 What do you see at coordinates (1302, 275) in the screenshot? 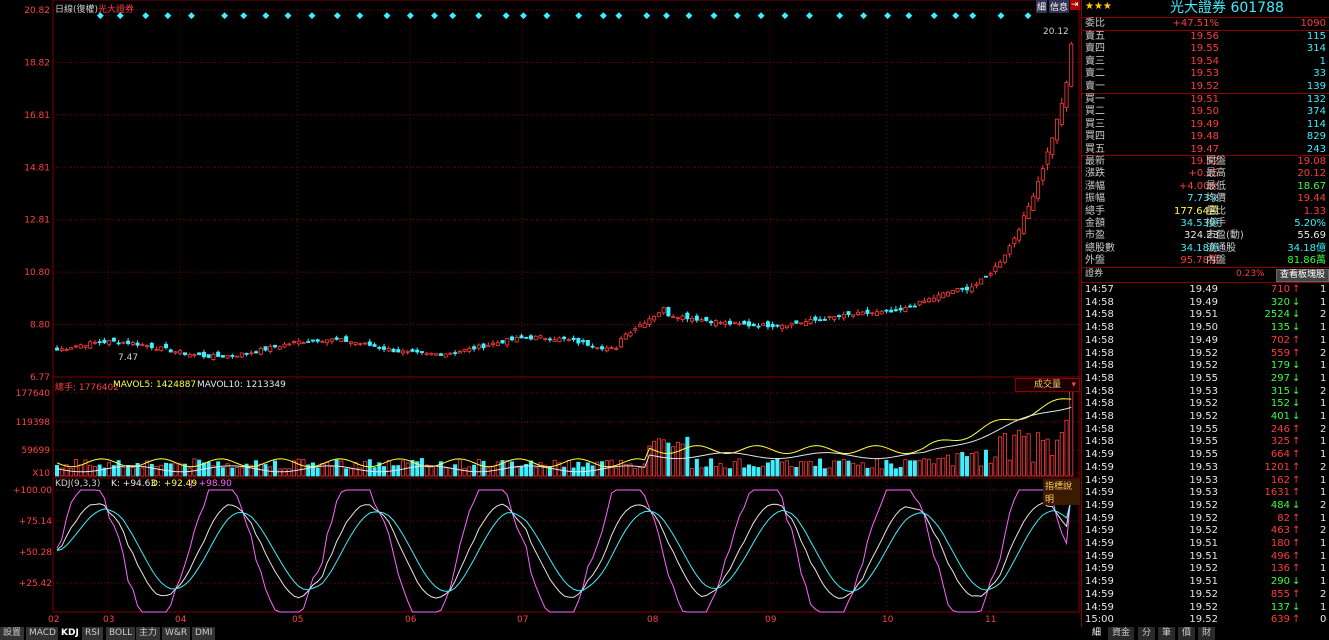
I see `view-sector-stocks-button: 查看板塊股` at bounding box center [1302, 275].